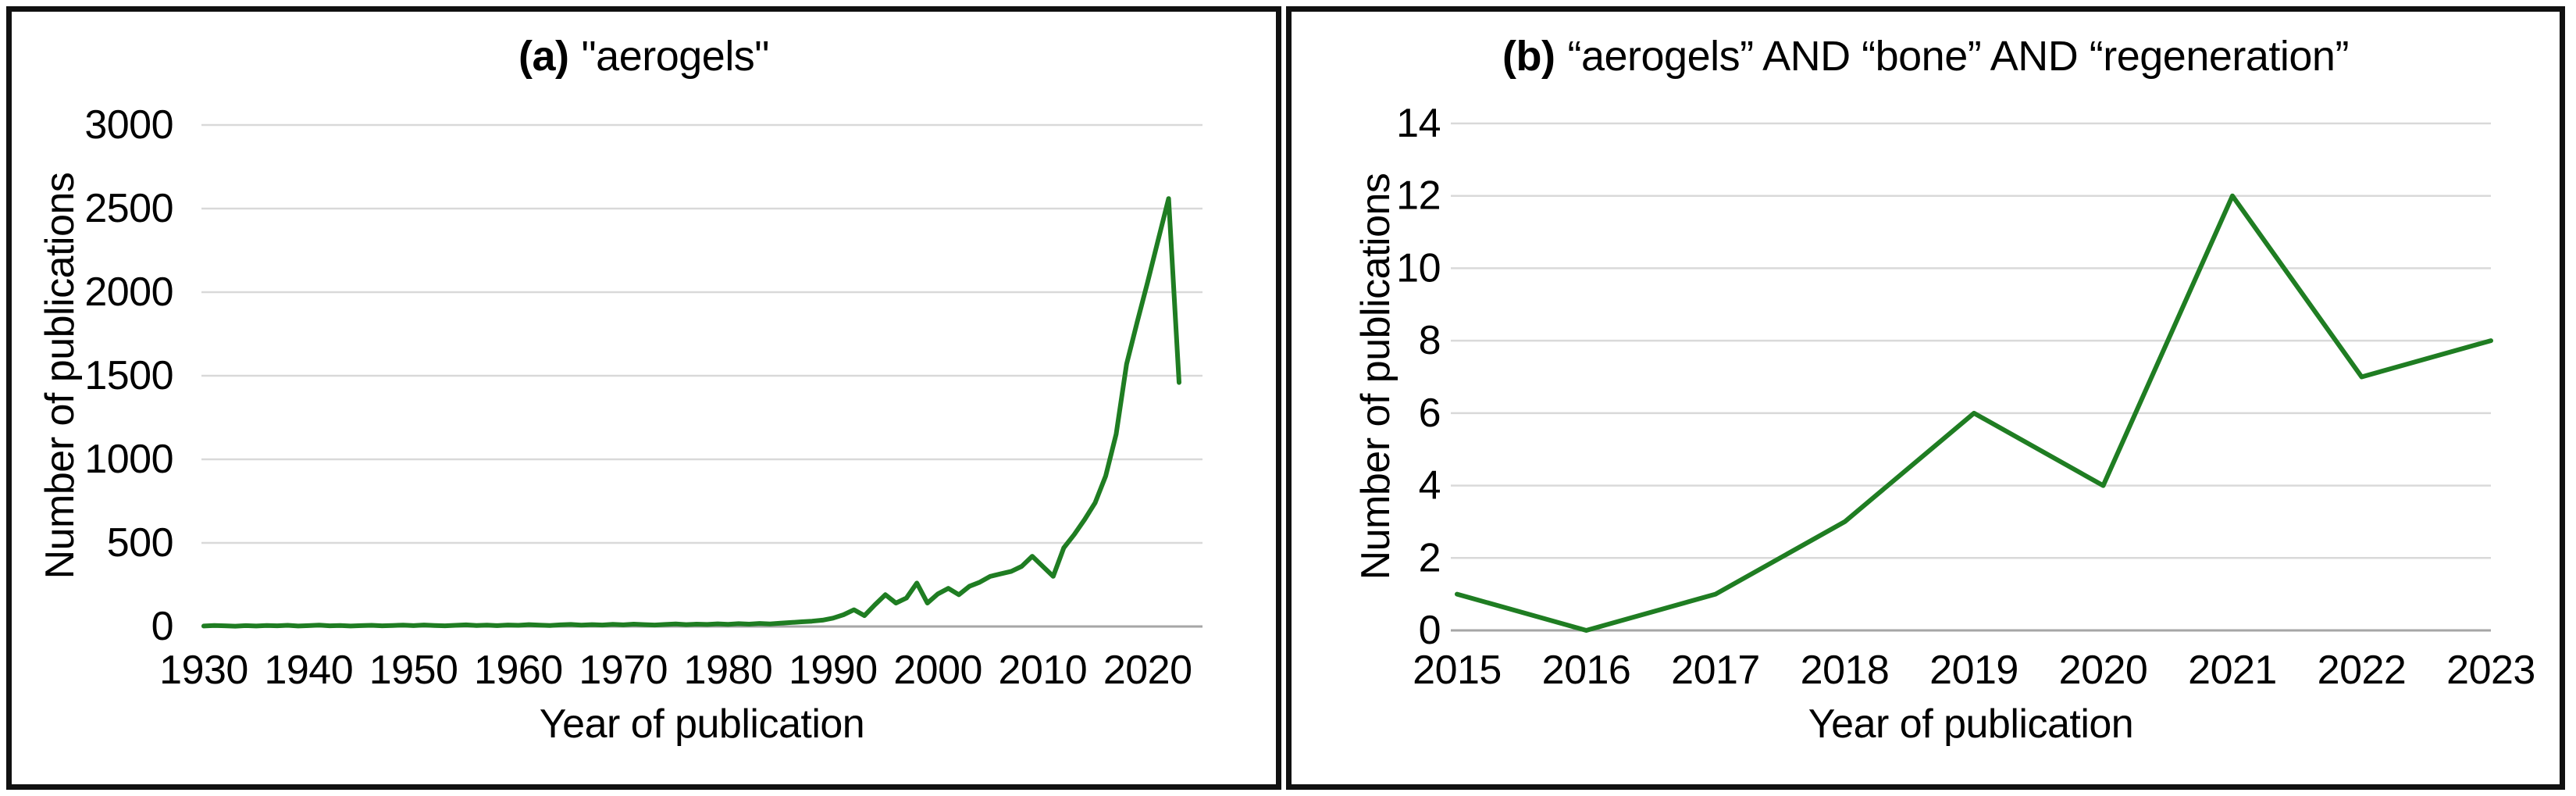 The width and height of the screenshot is (2576, 796). Describe the element at coordinates (1418, 123) in the screenshot. I see `y-tick-label: 14` at that location.